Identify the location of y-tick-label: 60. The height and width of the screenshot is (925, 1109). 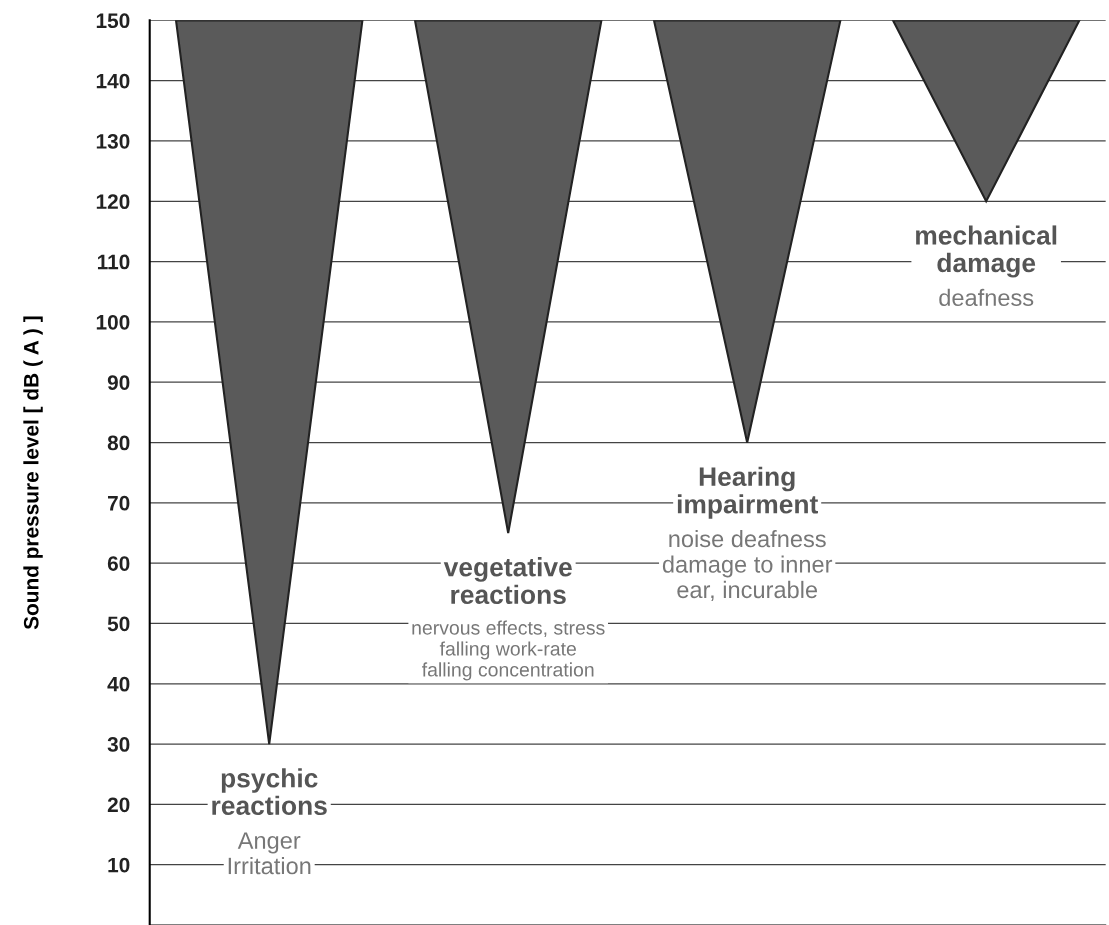
(118, 563).